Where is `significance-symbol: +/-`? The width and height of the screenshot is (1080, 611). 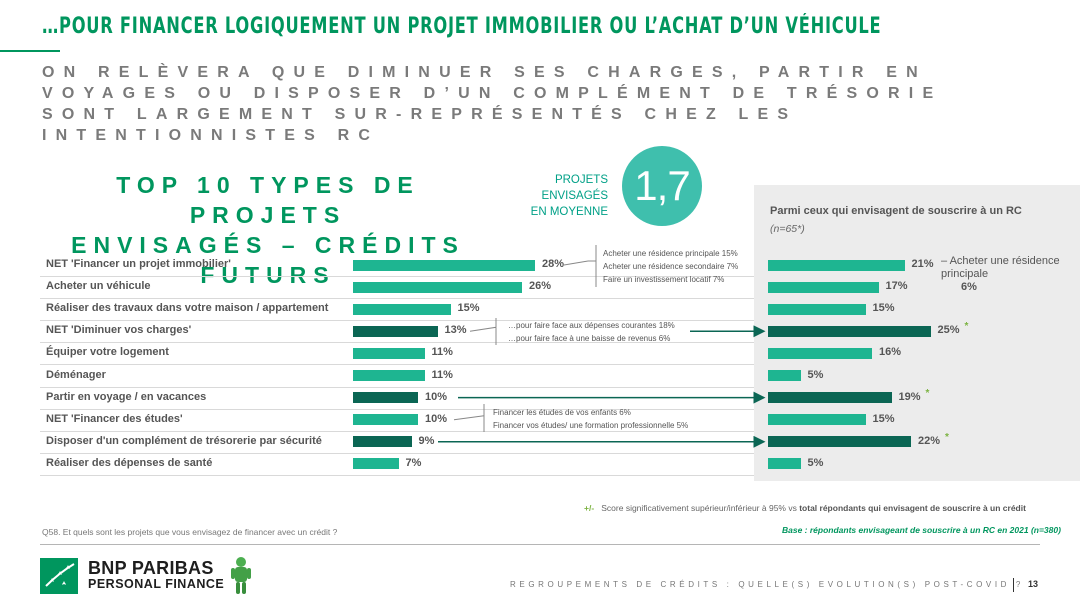
significance-symbol: +/- is located at coordinates (589, 508).